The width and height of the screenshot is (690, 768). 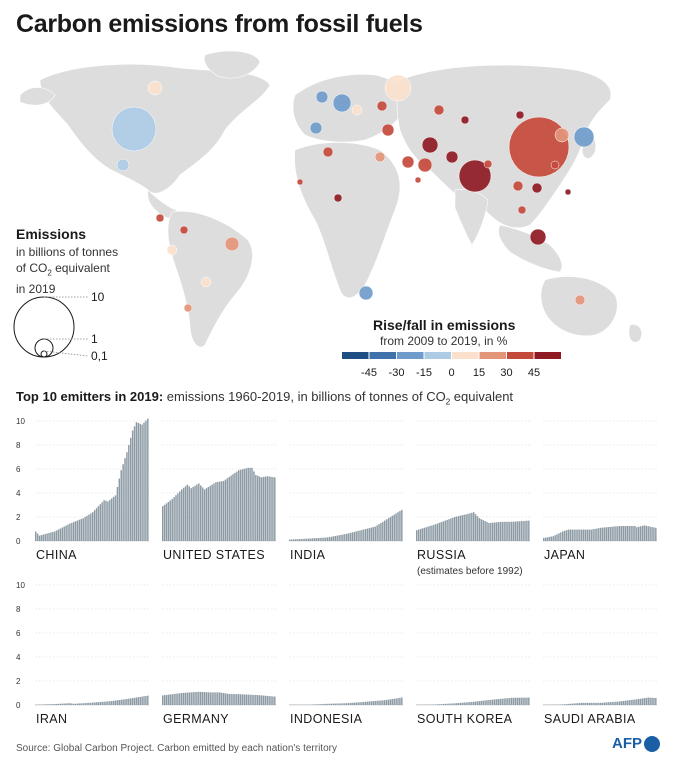 I want to click on size-legend-line2: of CO2 equivalent, so click(x=63, y=269).